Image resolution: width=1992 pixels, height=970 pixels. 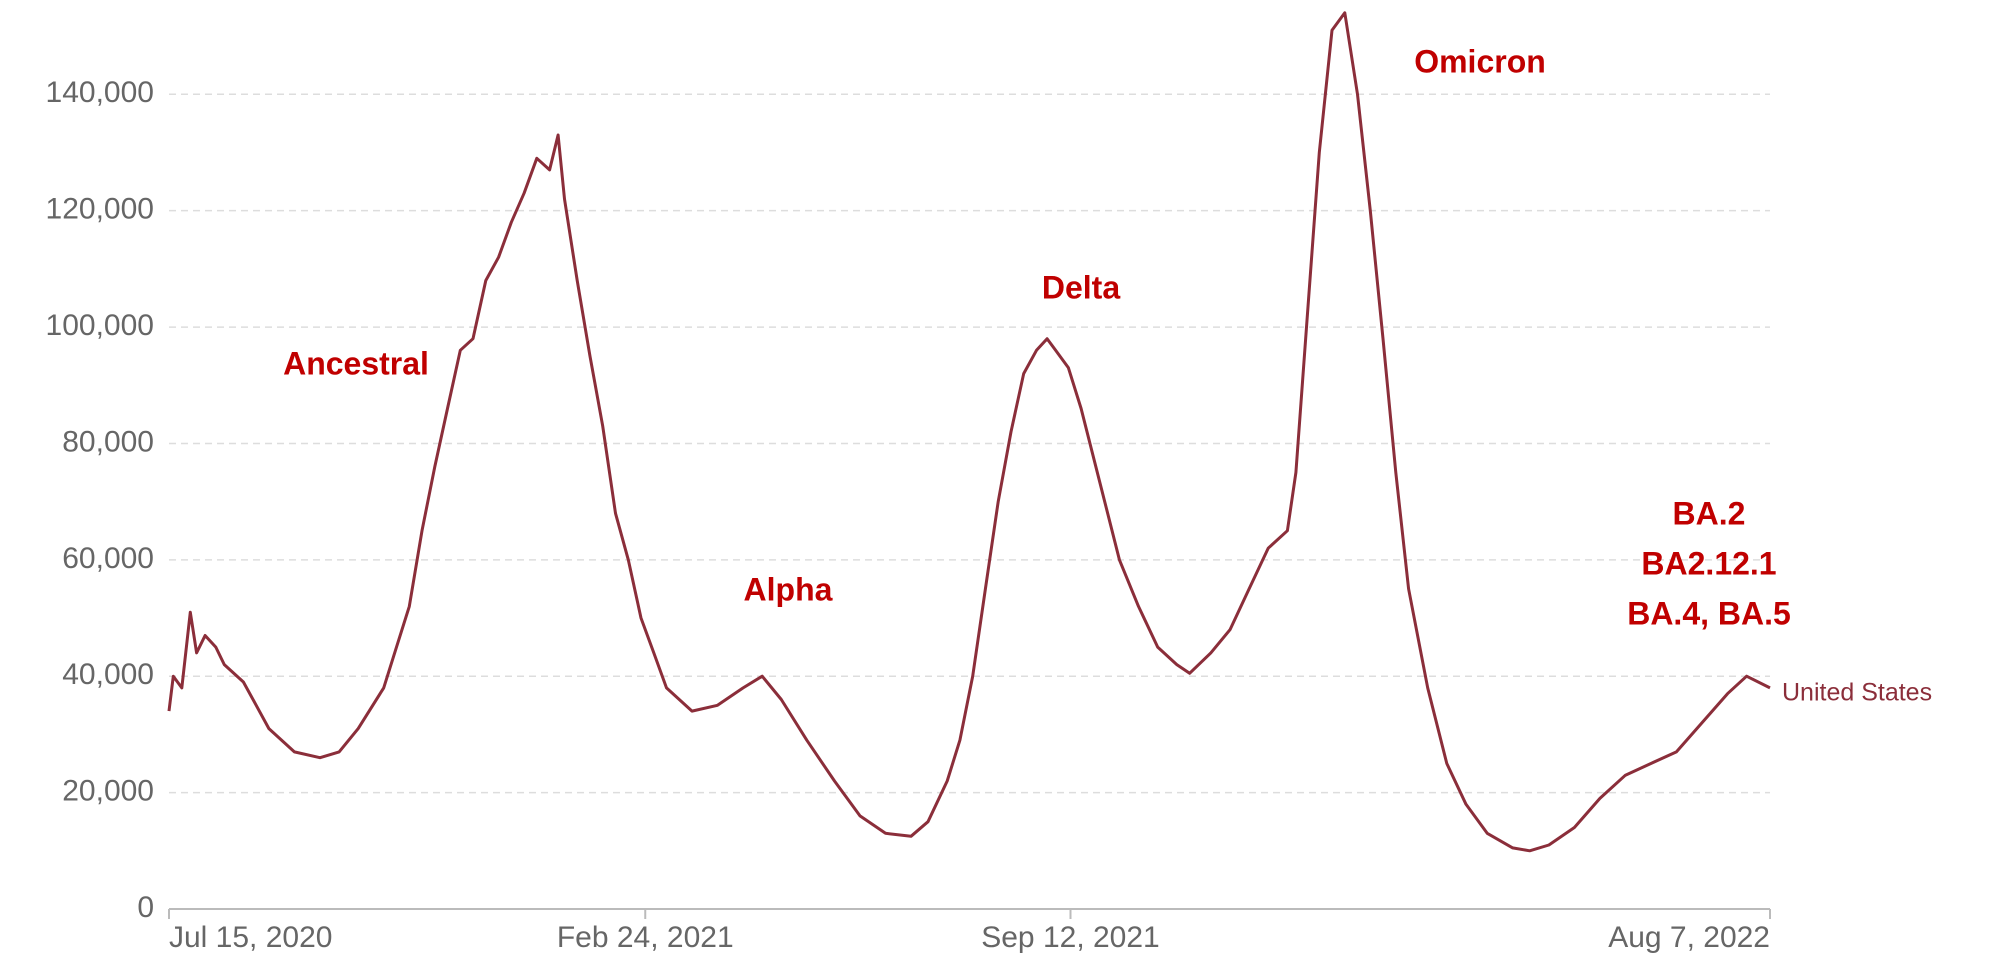 I want to click on annotation: Omicron, so click(x=1480, y=61).